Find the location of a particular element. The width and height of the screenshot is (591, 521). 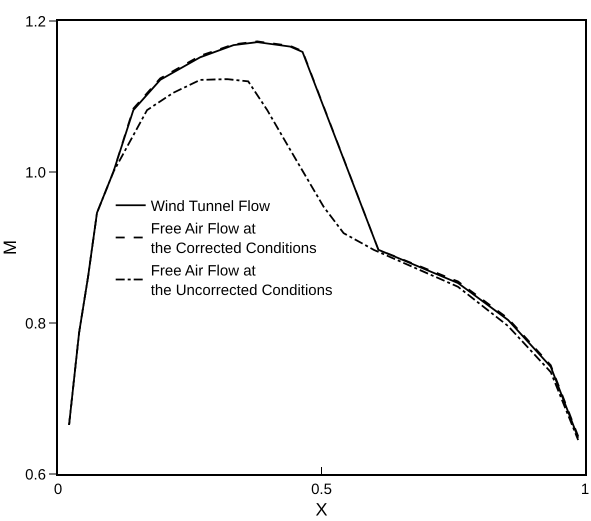

y-tick-label: 0.8 is located at coordinates (35, 323).